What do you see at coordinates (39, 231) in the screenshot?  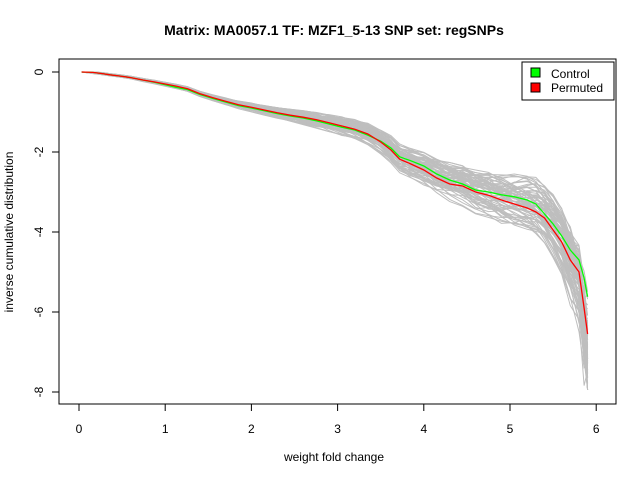 I see `y-tick-label: -4` at bounding box center [39, 231].